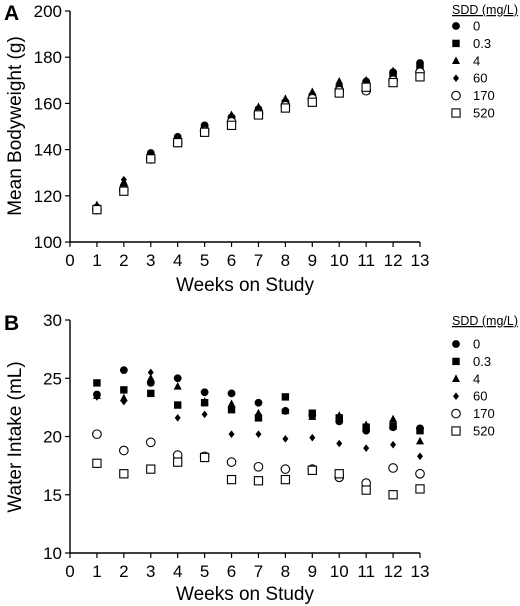 The image size is (520, 606). I want to click on panel-letter: B, so click(11, 323).